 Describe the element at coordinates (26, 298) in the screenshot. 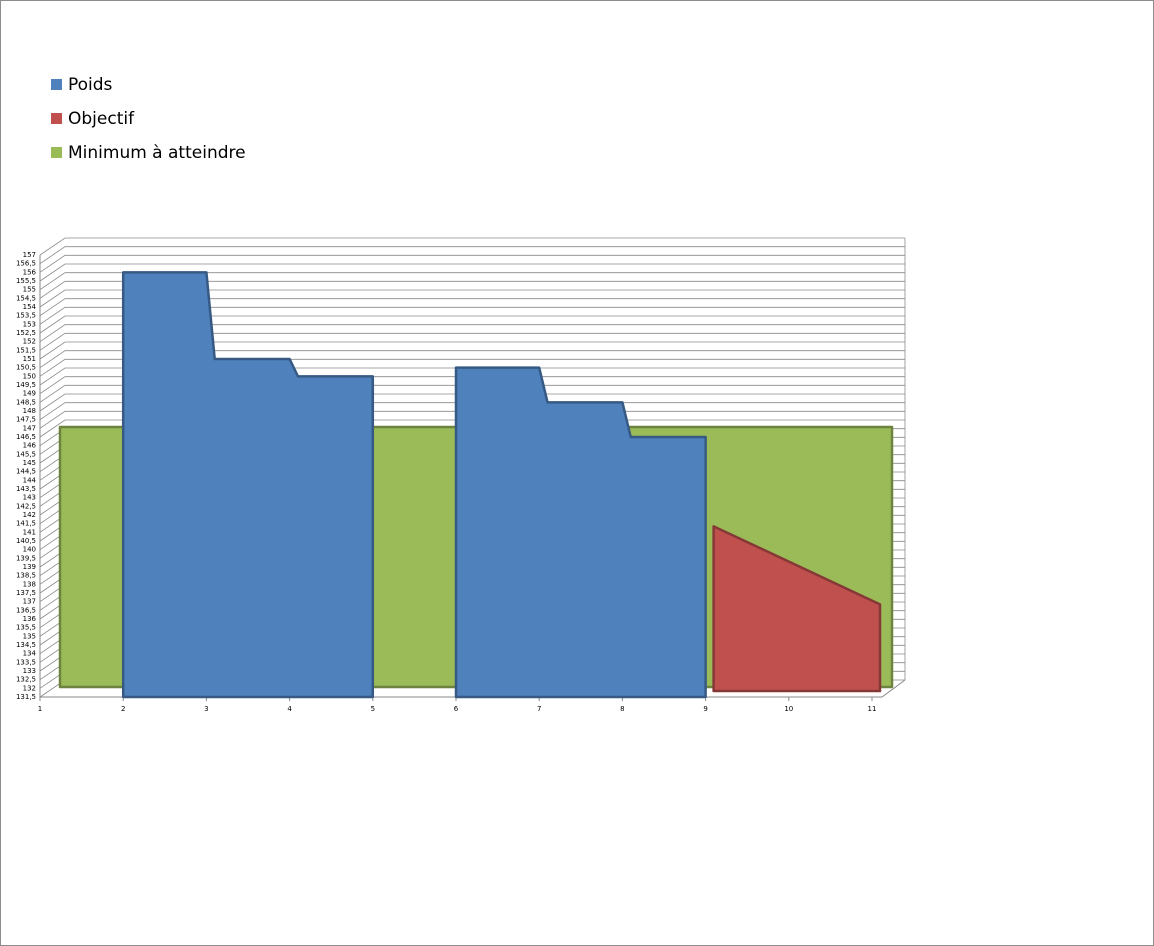

I see `y-tick-label: 154,5` at that location.